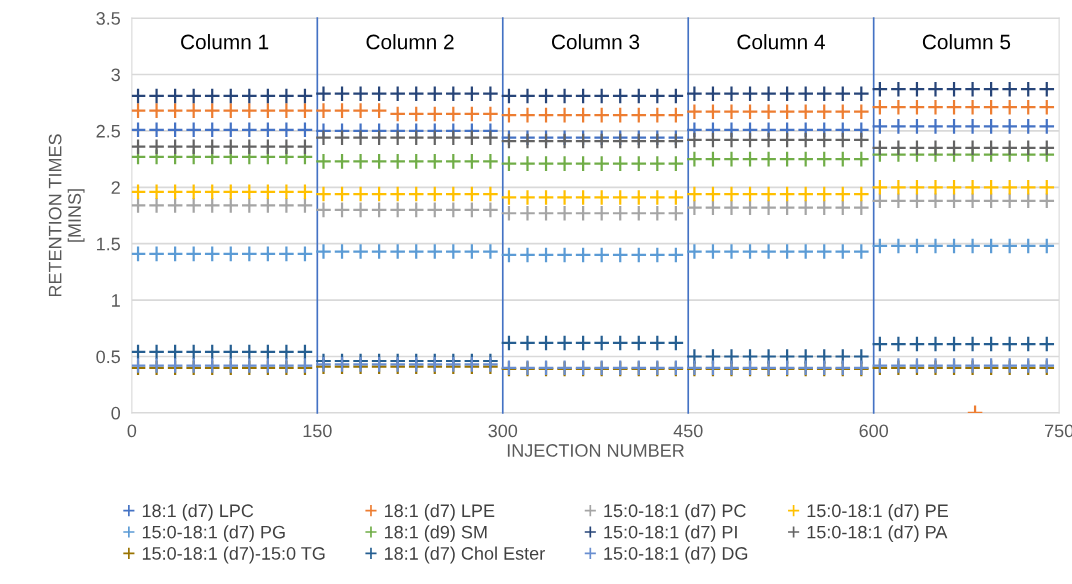 Image resolution: width=1072 pixels, height=584 pixels. Describe the element at coordinates (116, 300) in the screenshot. I see `y-tick-label: 1` at that location.